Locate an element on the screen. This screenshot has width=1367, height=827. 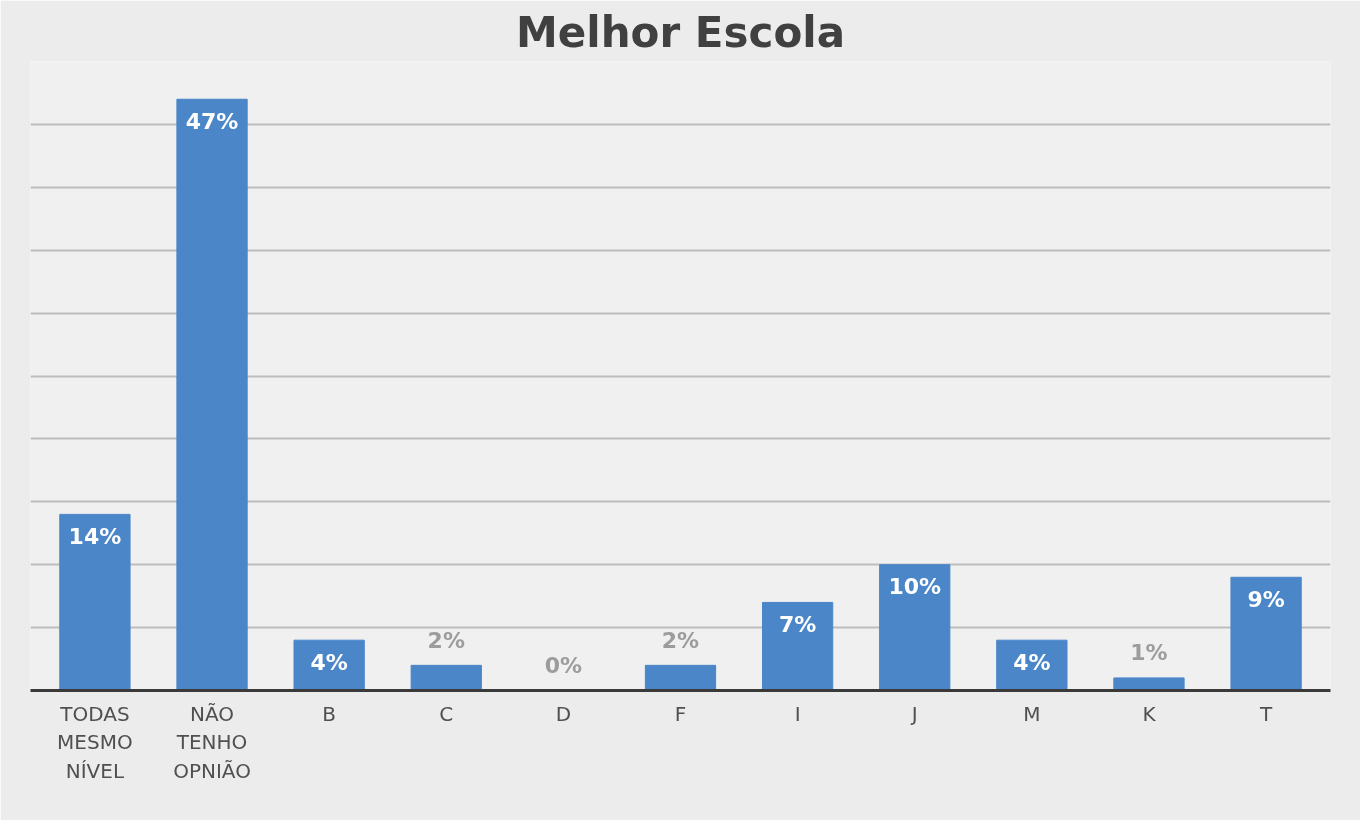
data-label: 10% is located at coordinates (915, 587).